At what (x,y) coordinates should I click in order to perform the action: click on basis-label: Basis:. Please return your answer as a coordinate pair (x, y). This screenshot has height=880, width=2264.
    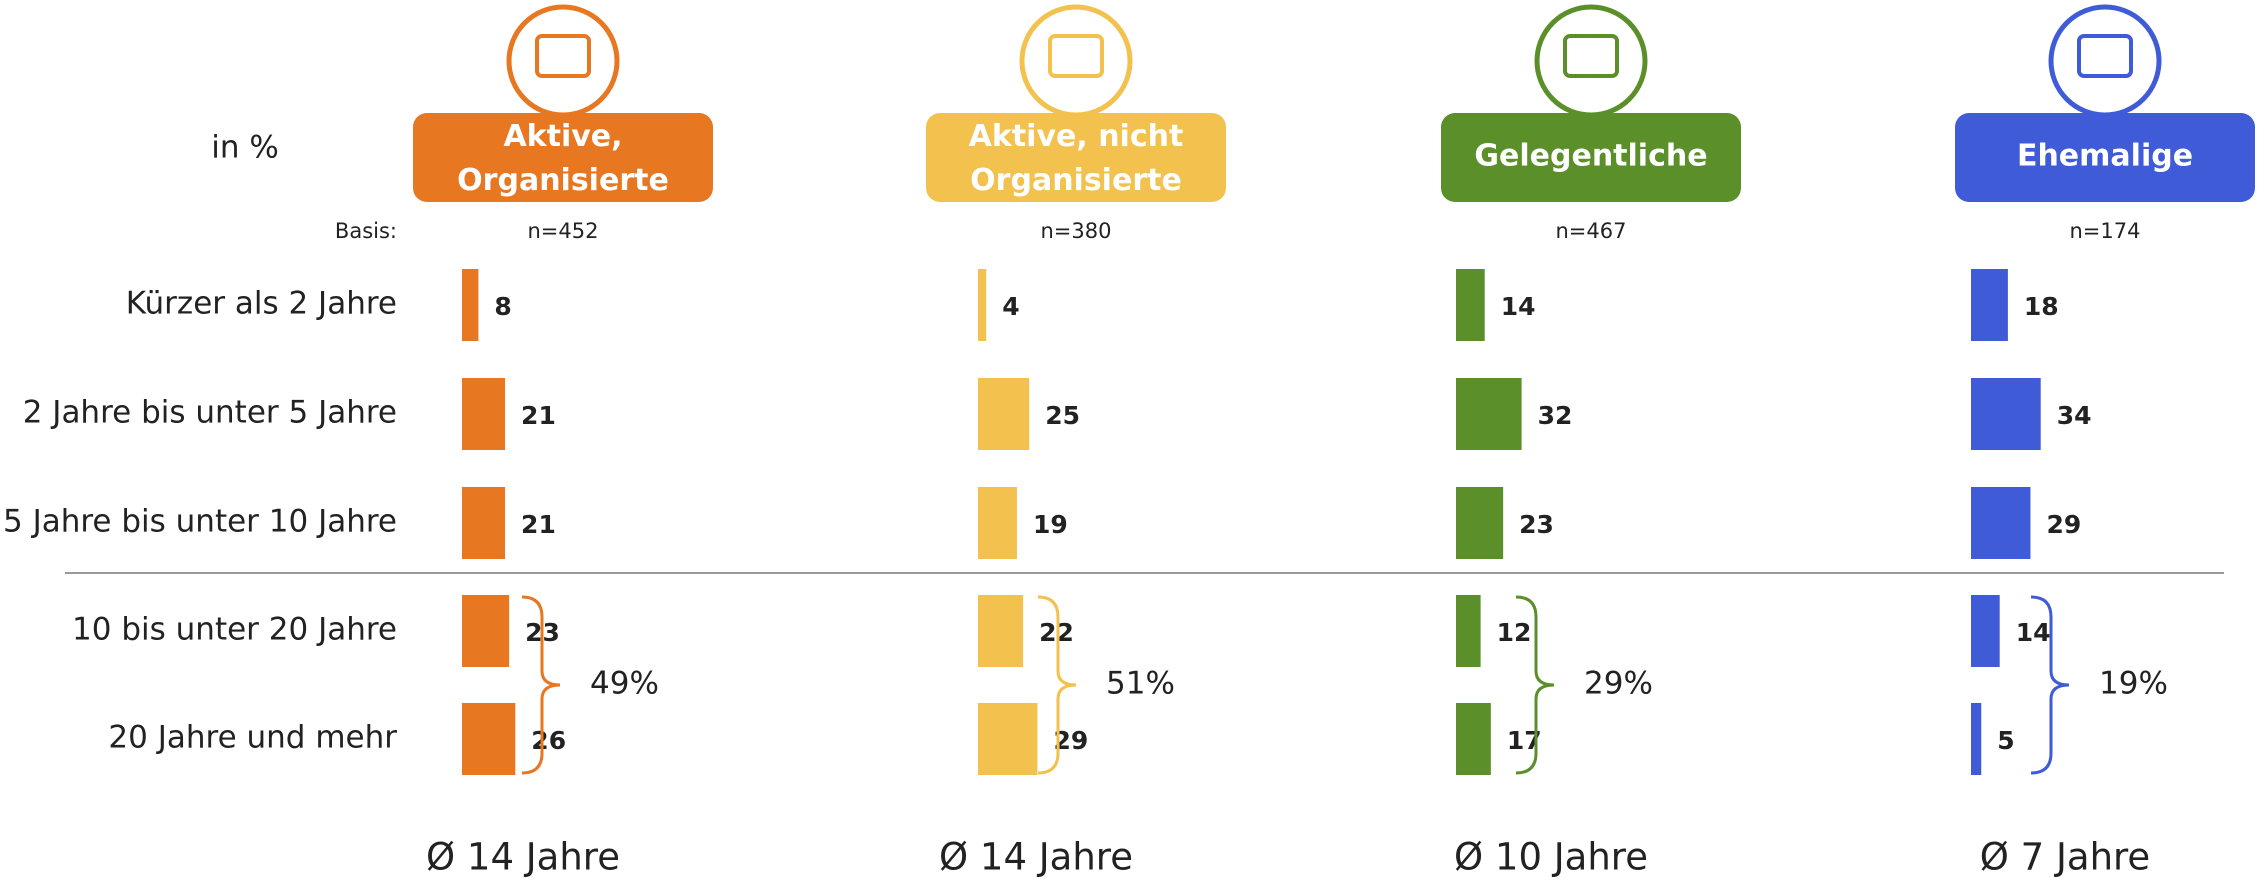
    Looking at the image, I should click on (366, 231).